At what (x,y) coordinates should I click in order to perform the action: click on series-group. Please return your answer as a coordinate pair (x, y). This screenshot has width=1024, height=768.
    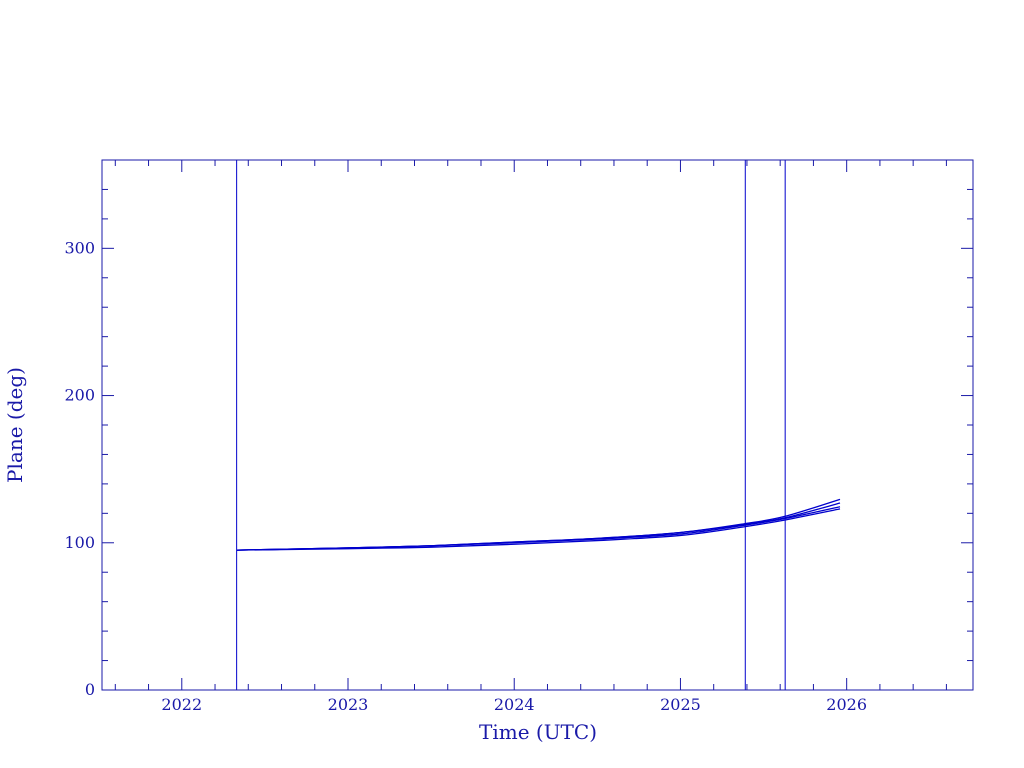
    Looking at the image, I should click on (538, 524).